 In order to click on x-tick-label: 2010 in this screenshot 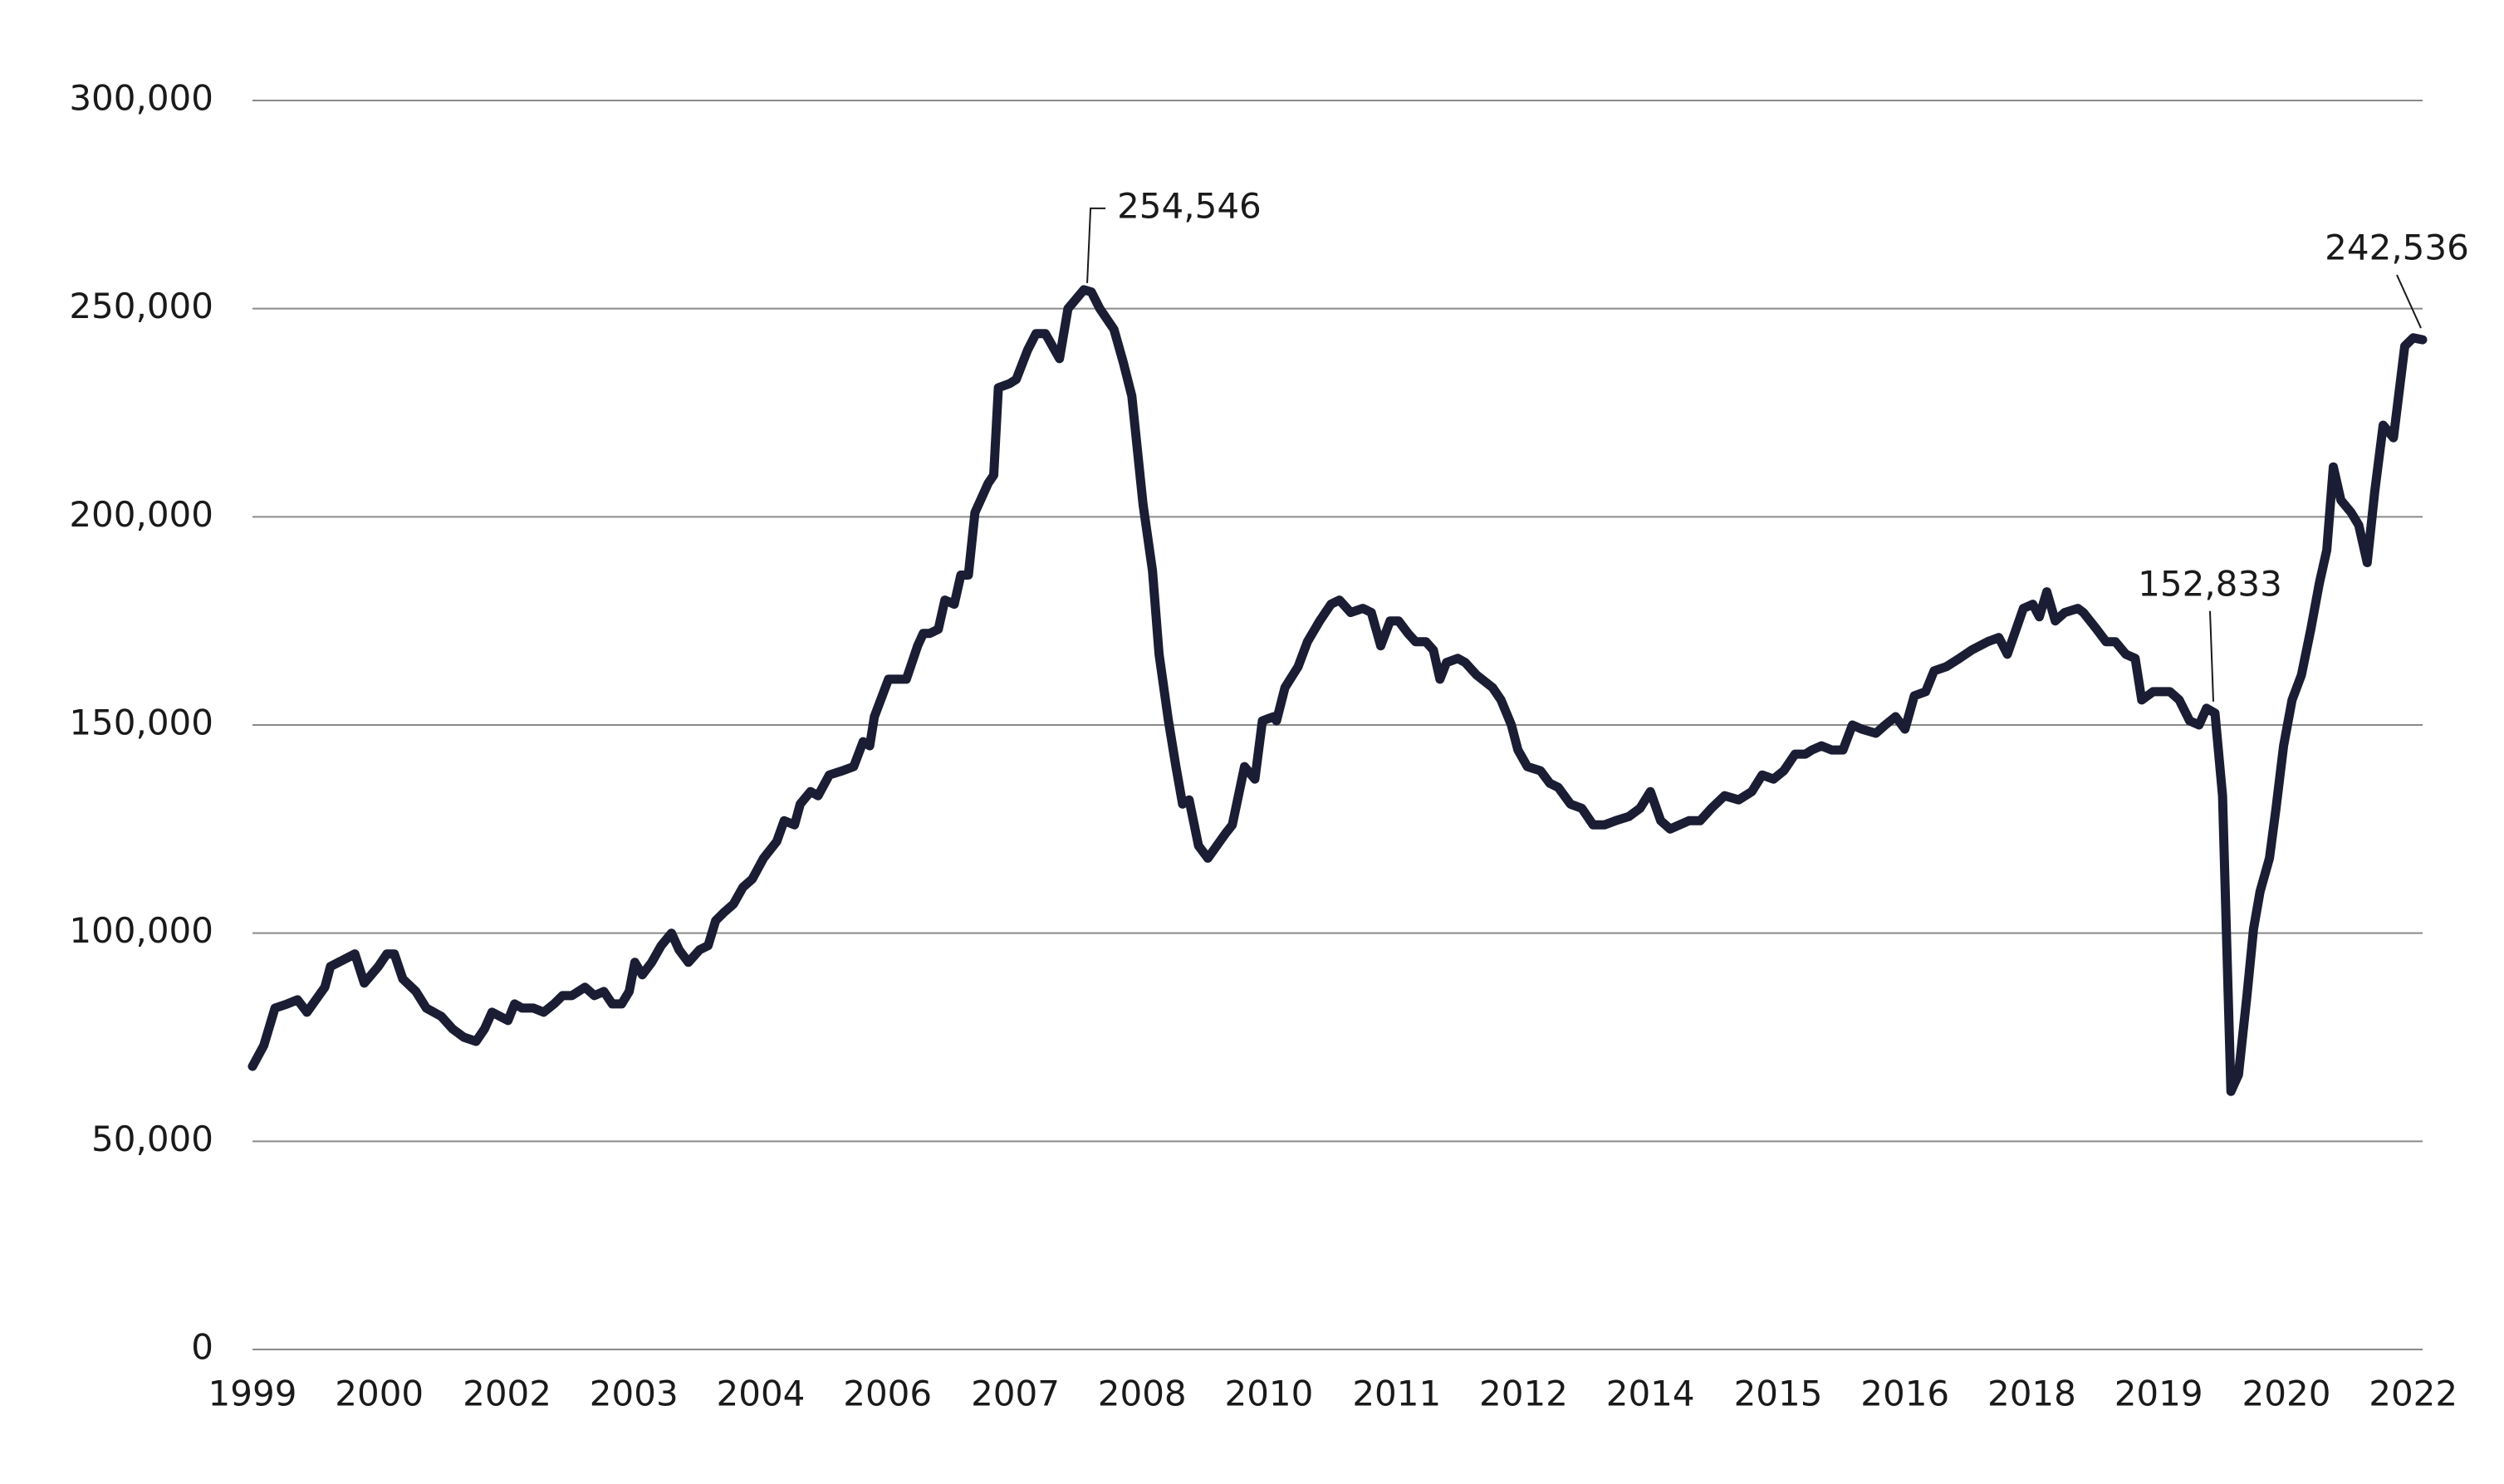, I will do `click(1268, 1394)`.